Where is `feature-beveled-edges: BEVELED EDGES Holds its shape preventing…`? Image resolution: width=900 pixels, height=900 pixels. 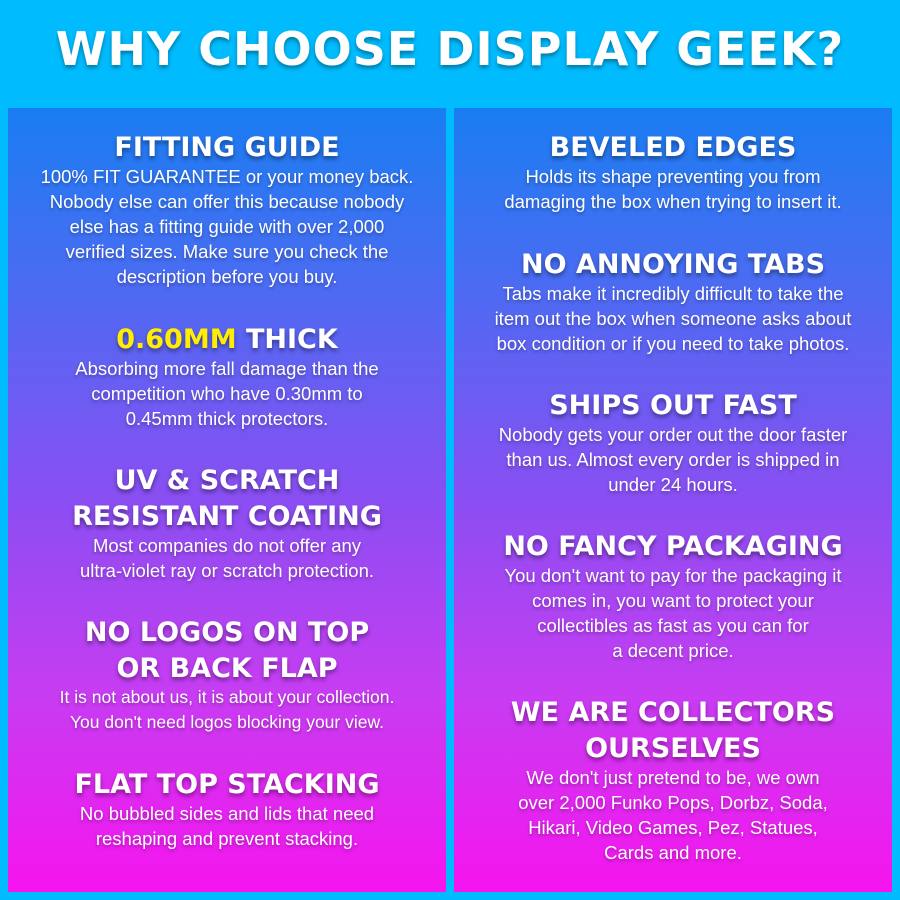 feature-beveled-edges: BEVELED EDGES Holds its shape preventing… is located at coordinates (673, 172).